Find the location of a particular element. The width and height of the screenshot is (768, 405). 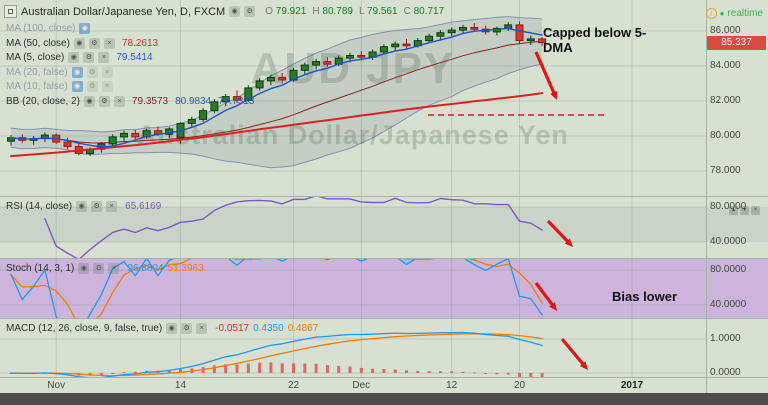

last-price-label: 85.337 is located at coordinates (736, 43).